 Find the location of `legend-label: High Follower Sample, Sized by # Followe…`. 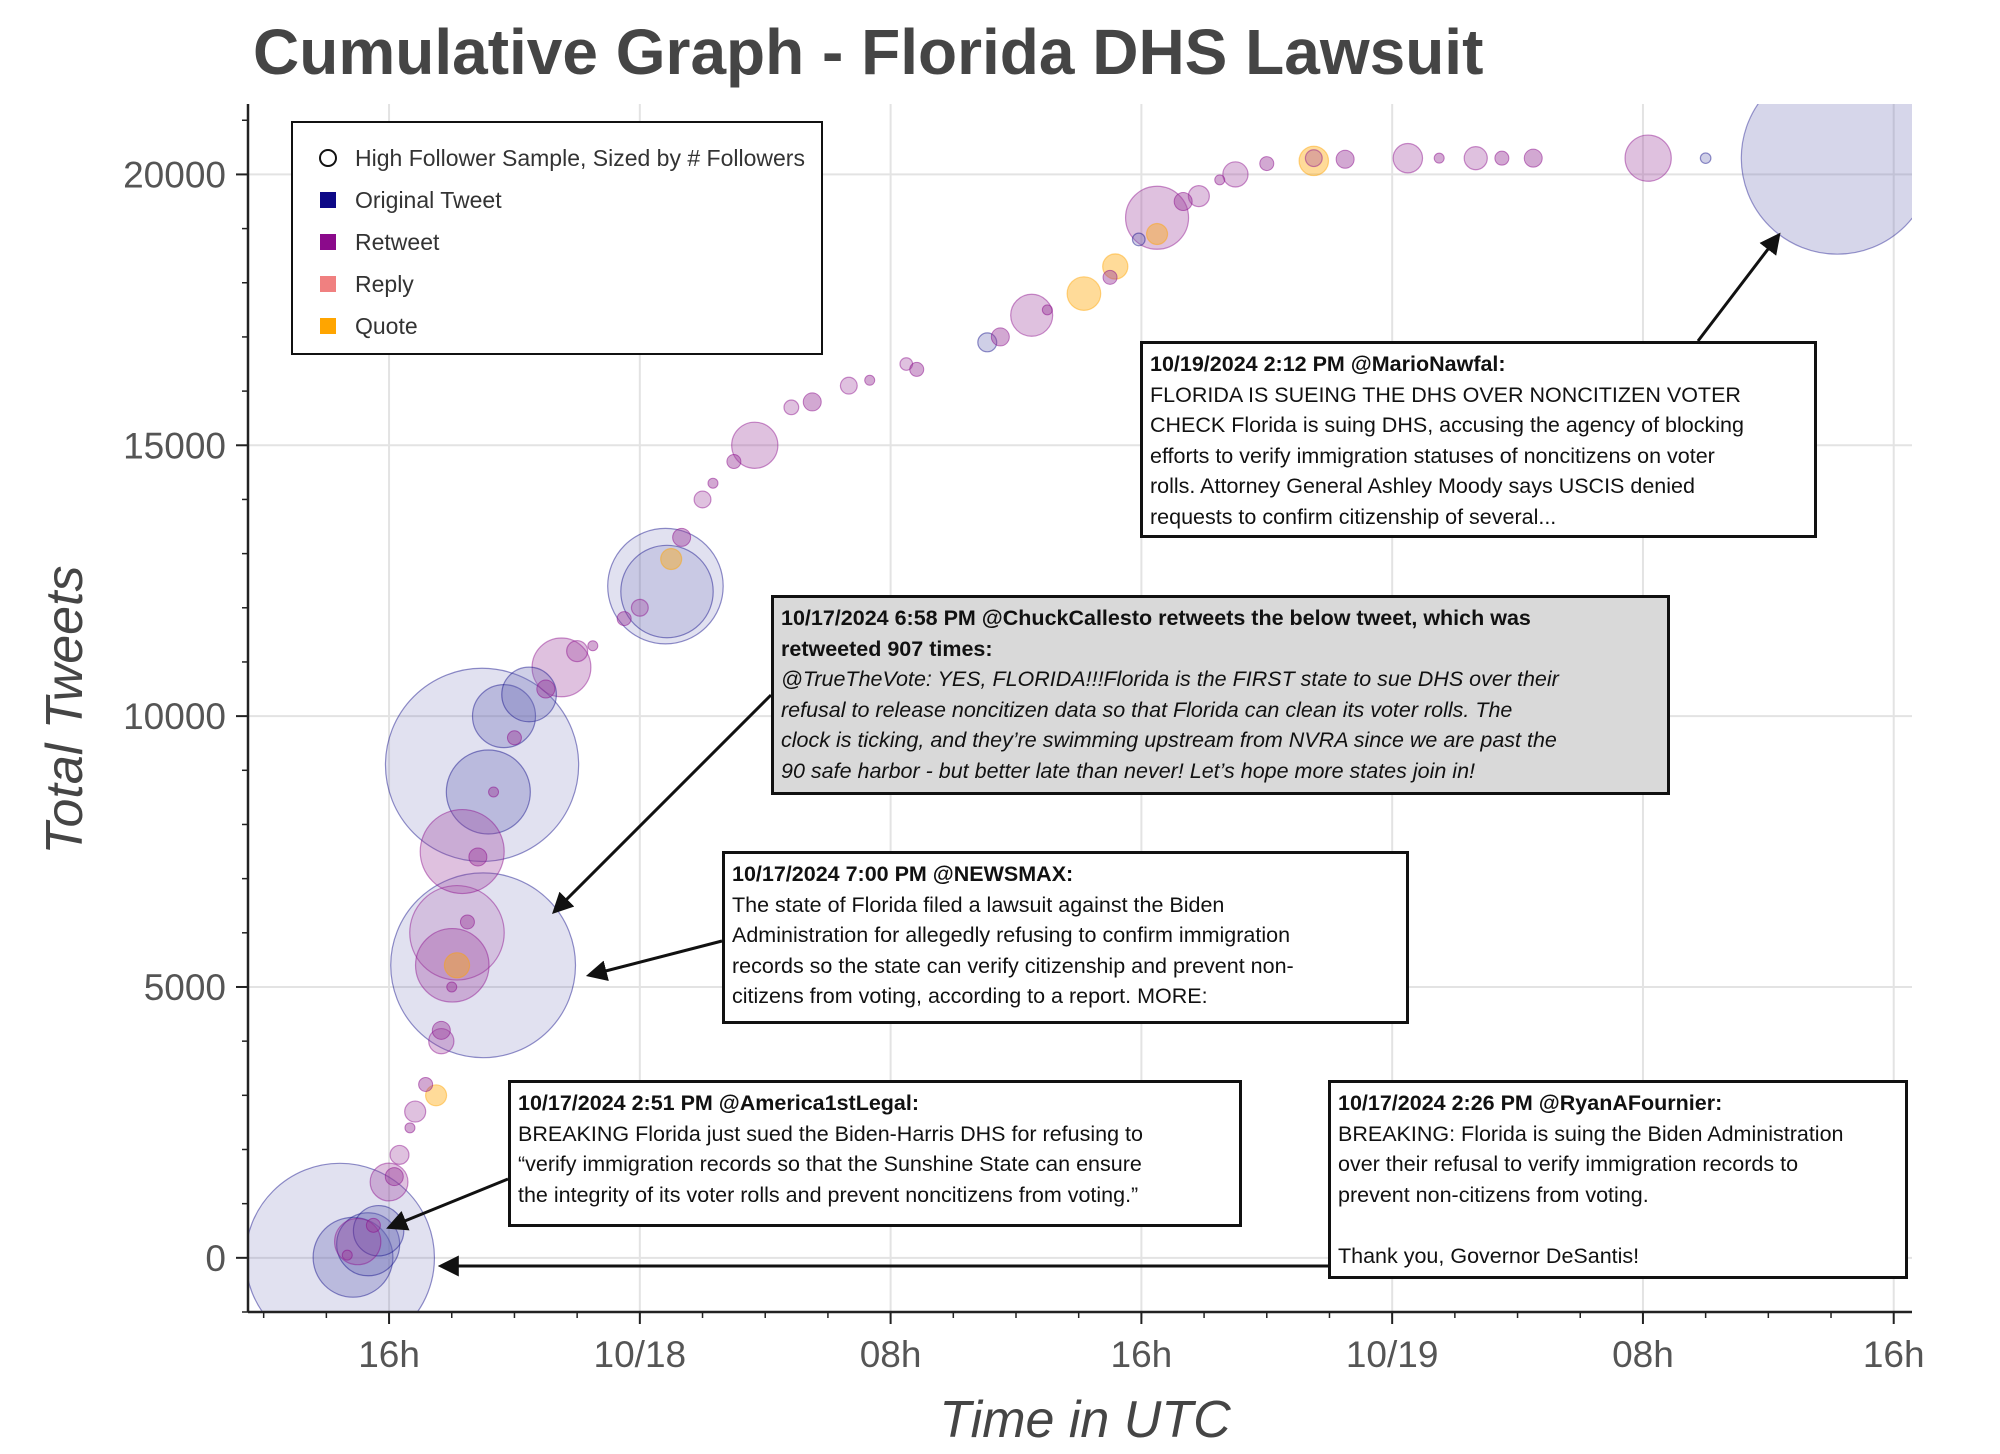

legend-label: High Follower Sample, Sized by # Followe… is located at coordinates (580, 158).